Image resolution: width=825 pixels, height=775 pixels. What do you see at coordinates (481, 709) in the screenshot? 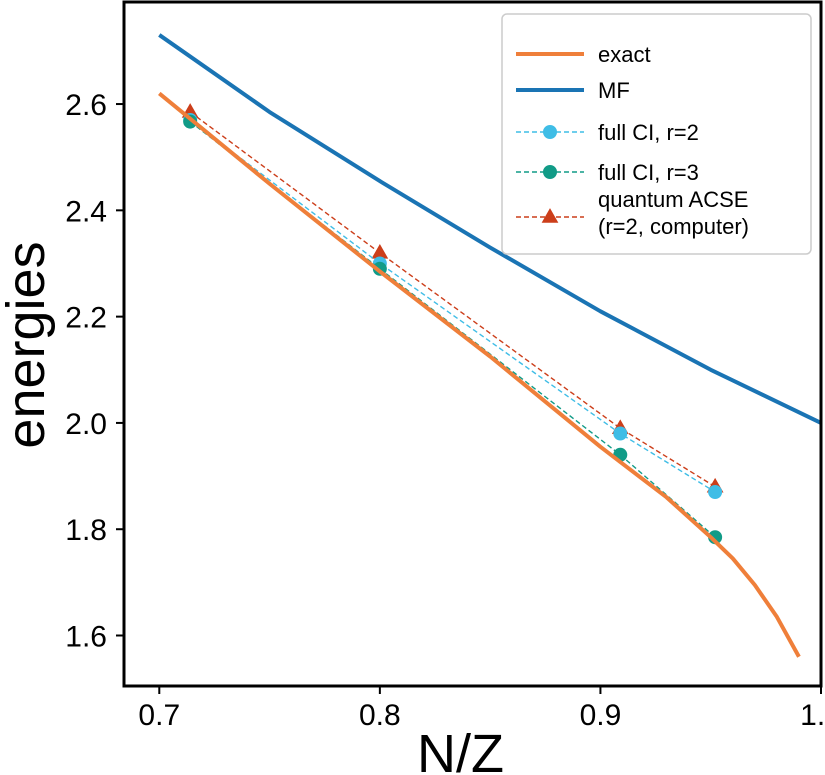
I see `x-axis: 0.7 0.8 0.9 1.0` at bounding box center [481, 709].